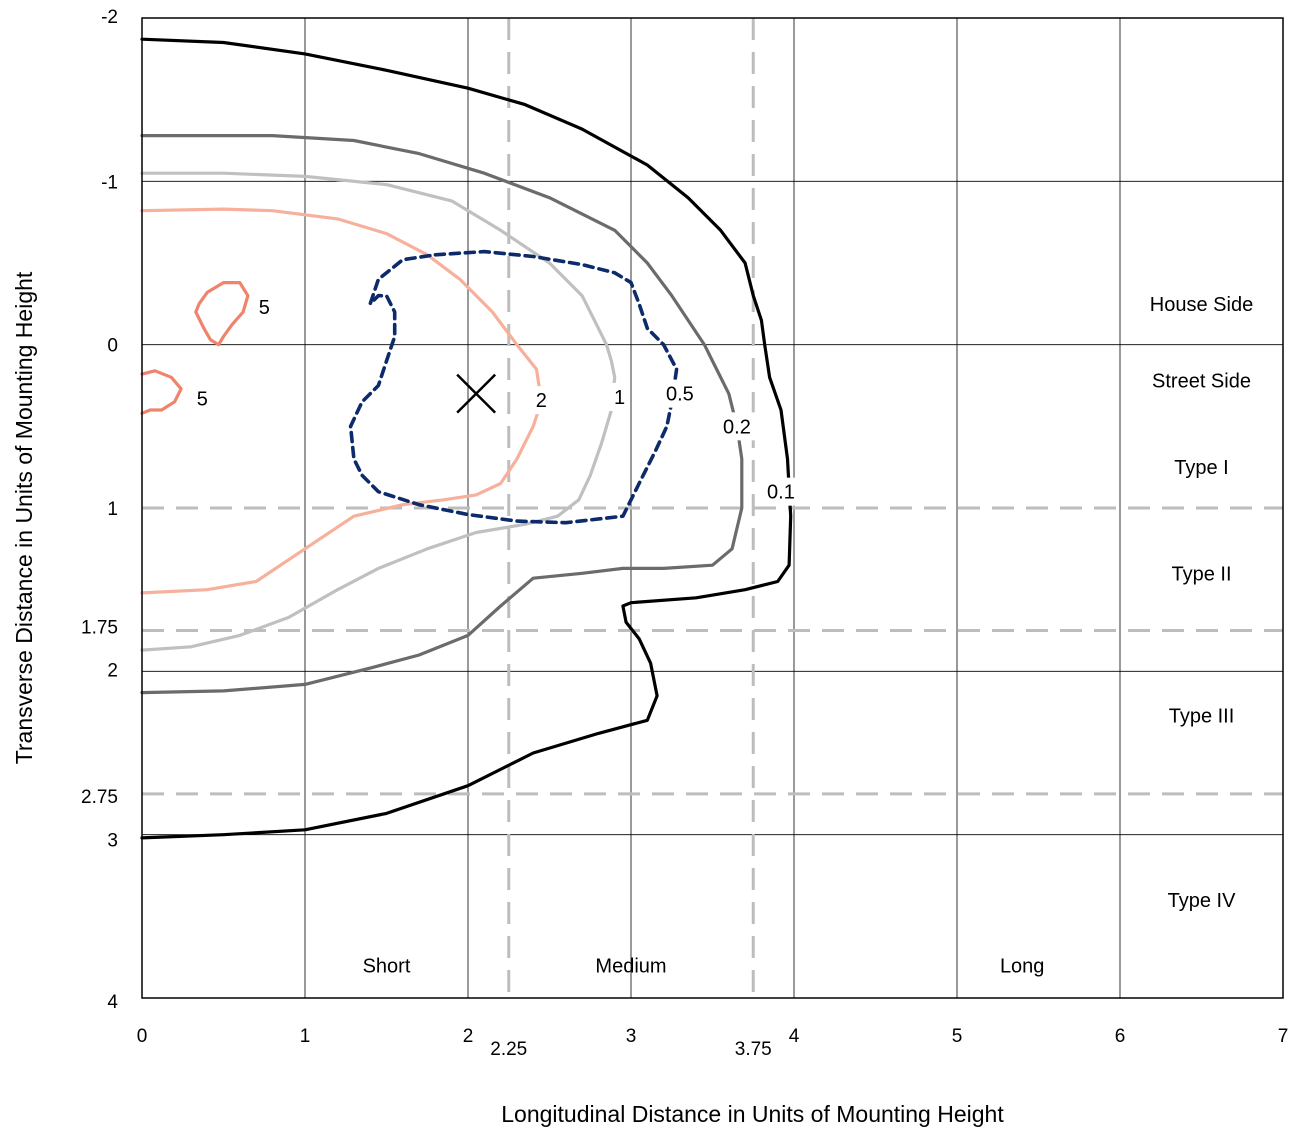 The width and height of the screenshot is (1298, 1132). I want to click on contour-label: 0.5, so click(680, 395).